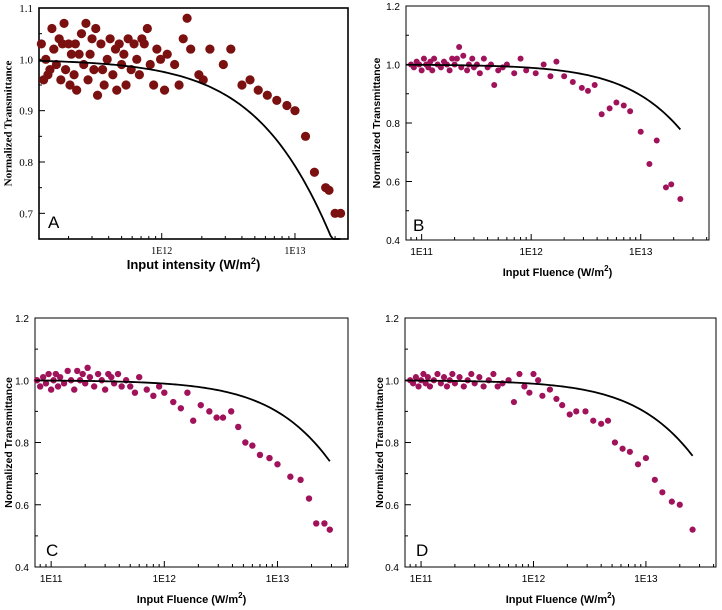  Describe the element at coordinates (561, 598) in the screenshot. I see `x-axis-label: Input Fluence (W/m2)` at that location.